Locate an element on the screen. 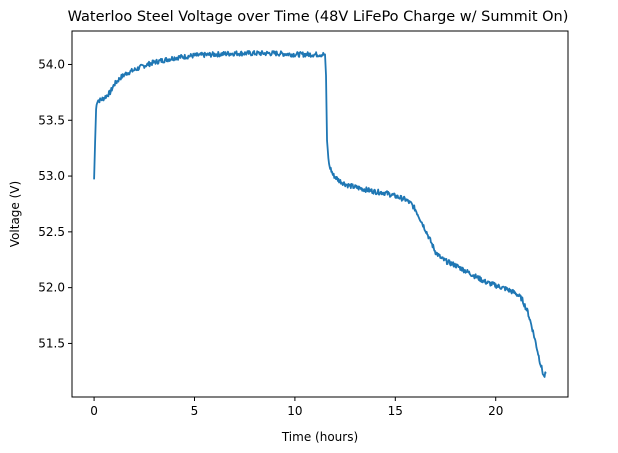 This screenshot has width=618, height=453. x-axis-ticks: 0 5 10 15 20 is located at coordinates (296, 407).